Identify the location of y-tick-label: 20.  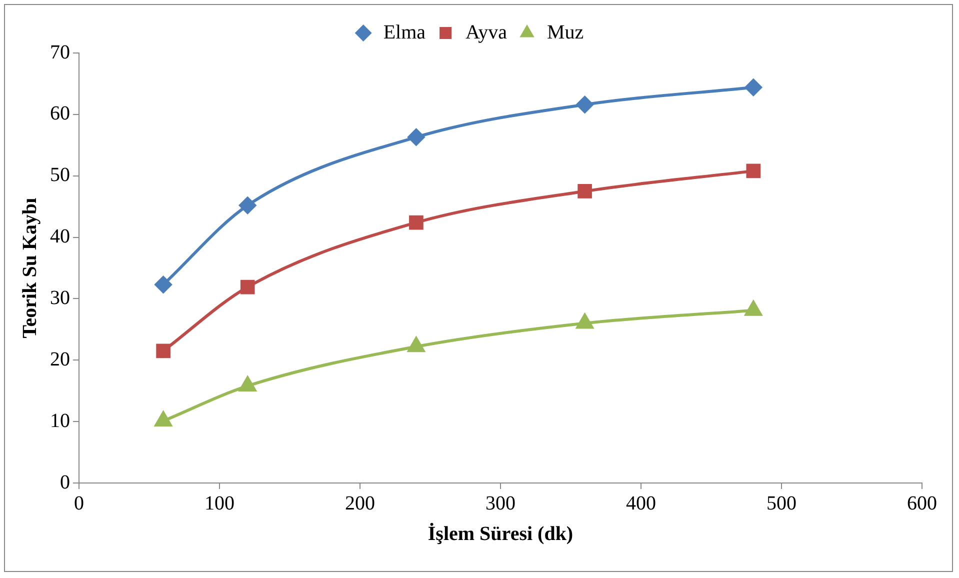
(60, 359).